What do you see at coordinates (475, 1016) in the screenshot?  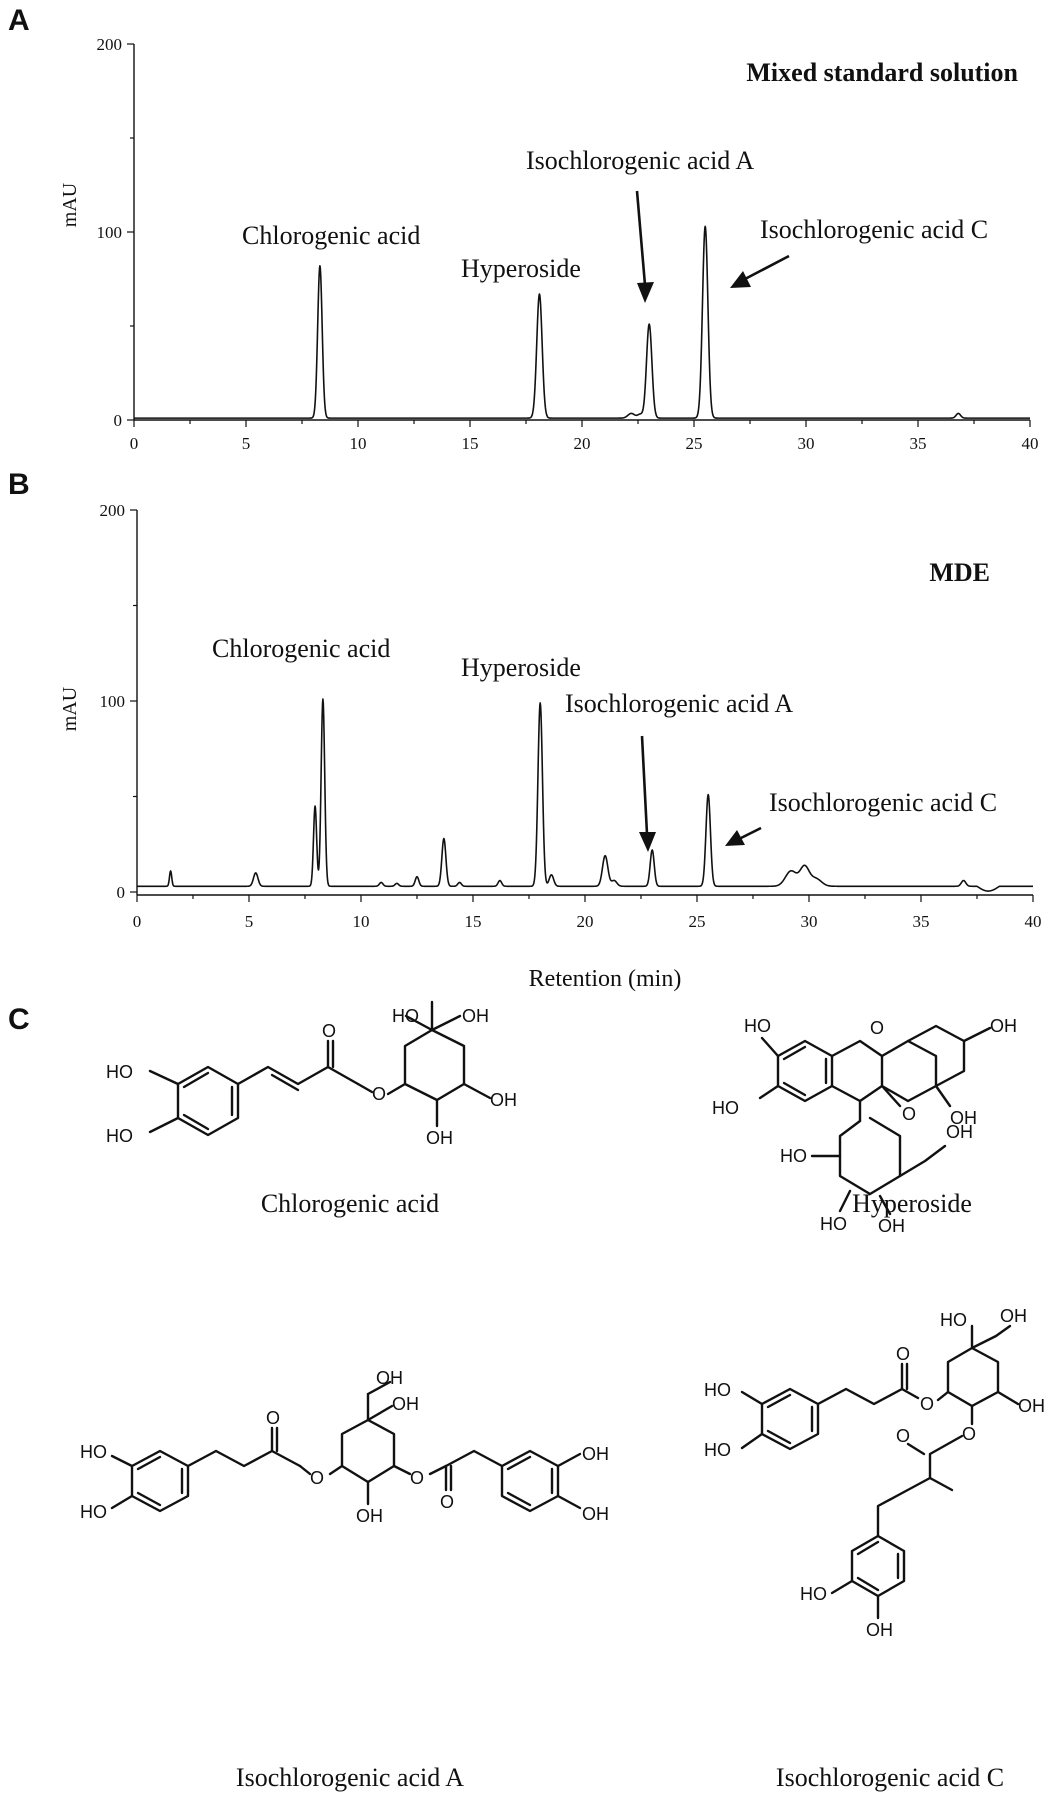 I see `chlorogenic-atom-oh-1: OH` at bounding box center [475, 1016].